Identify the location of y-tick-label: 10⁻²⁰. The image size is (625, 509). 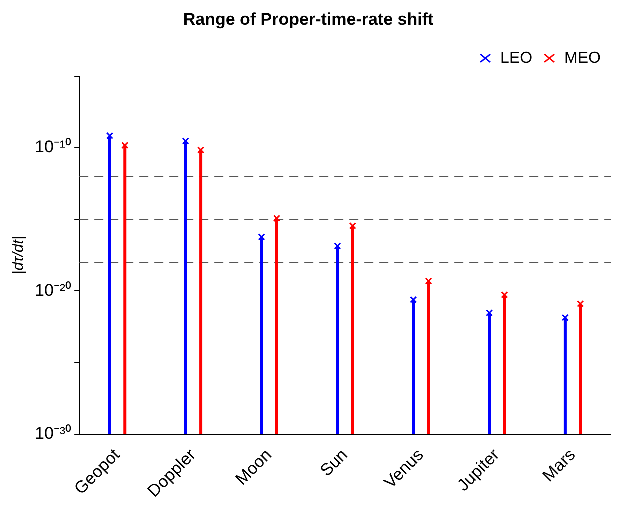
(53, 290).